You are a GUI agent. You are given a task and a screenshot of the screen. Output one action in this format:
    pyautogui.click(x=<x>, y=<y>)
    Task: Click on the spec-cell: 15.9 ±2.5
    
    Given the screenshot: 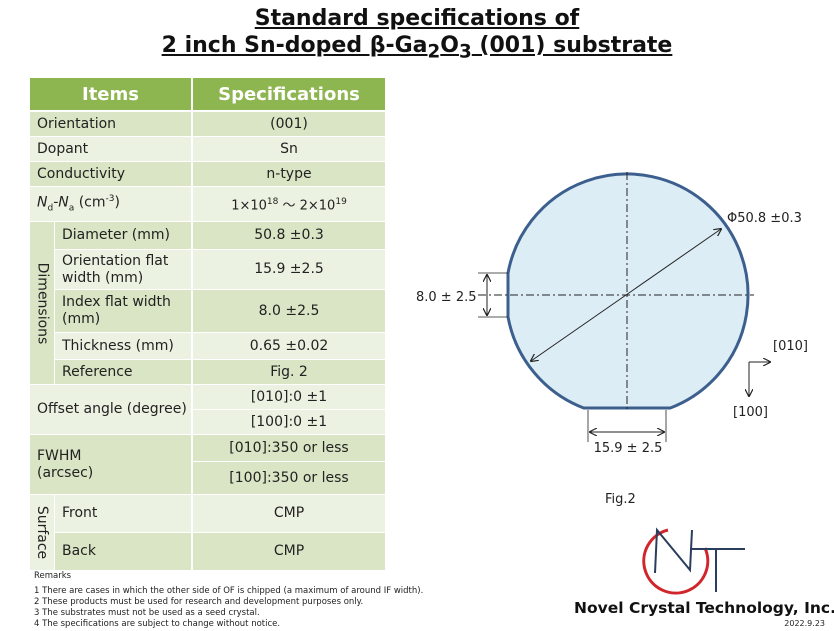 What is the action you would take?
    pyautogui.click(x=289, y=269)
    